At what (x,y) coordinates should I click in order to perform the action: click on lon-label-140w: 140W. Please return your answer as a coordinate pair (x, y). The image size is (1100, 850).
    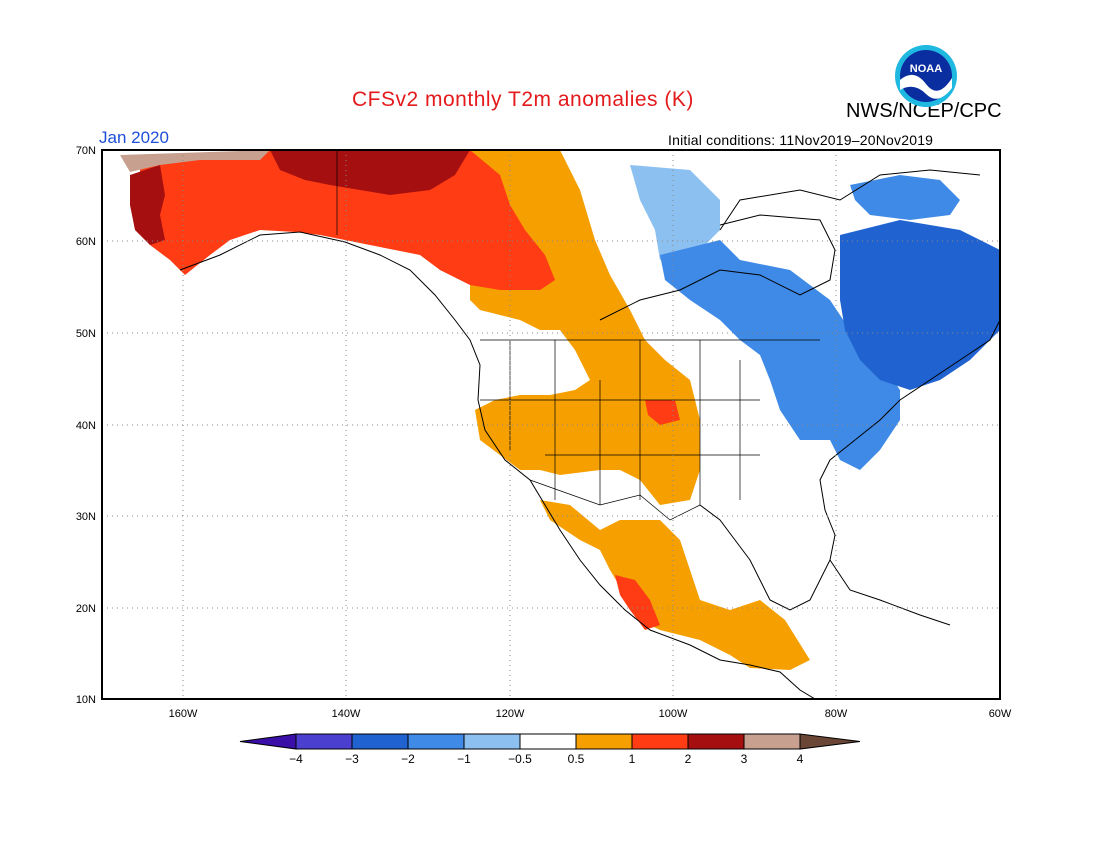
    Looking at the image, I should click on (346, 714).